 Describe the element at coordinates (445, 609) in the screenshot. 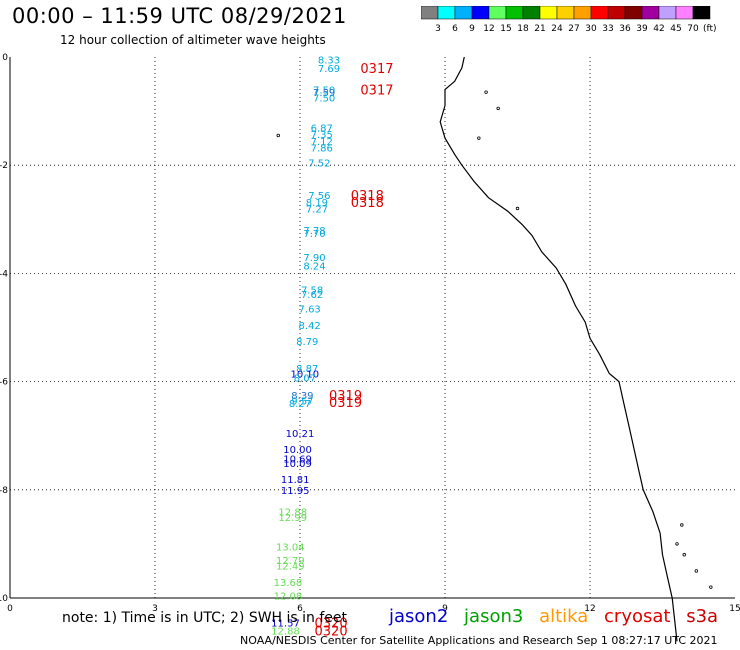

I see `x-tick-label: 9` at that location.